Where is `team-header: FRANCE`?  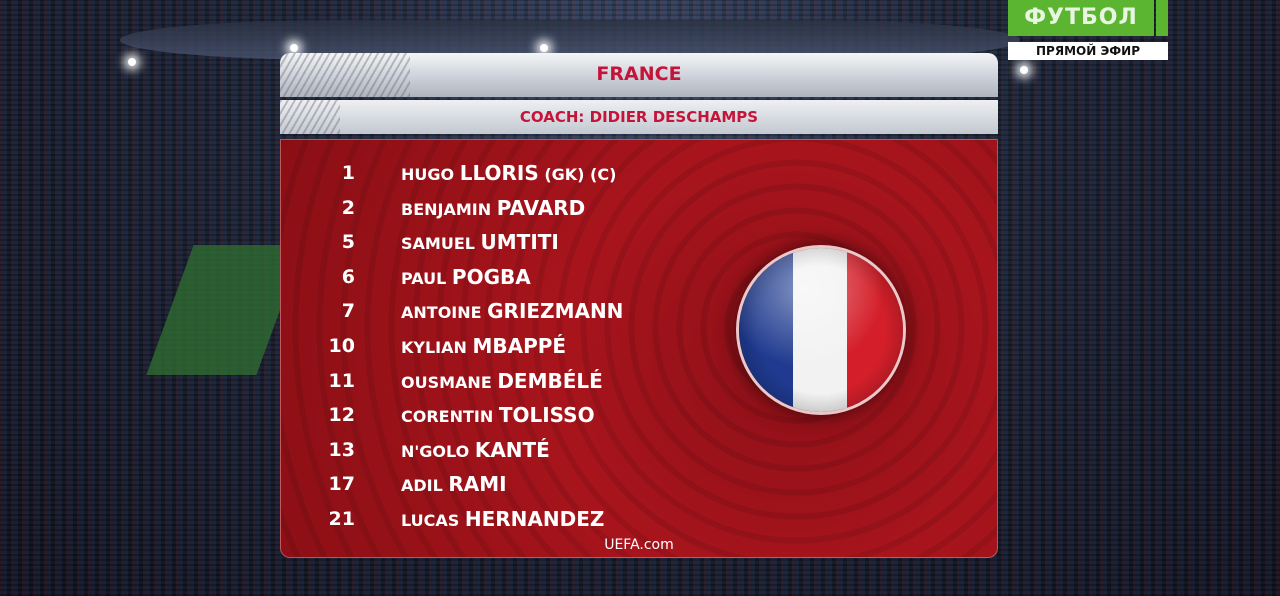 team-header: FRANCE is located at coordinates (639, 75).